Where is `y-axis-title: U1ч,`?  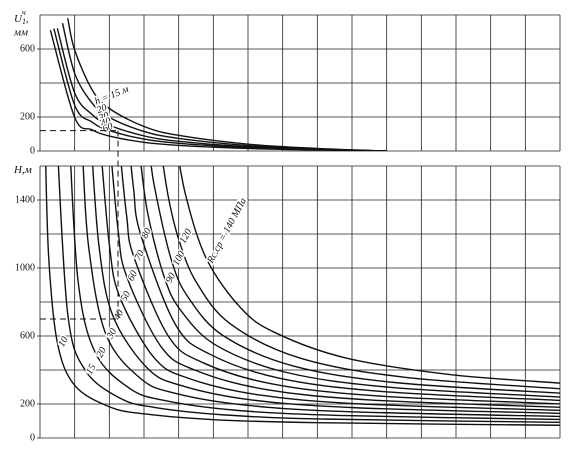
y-axis-title: U1ч, is located at coordinates (21, 17).